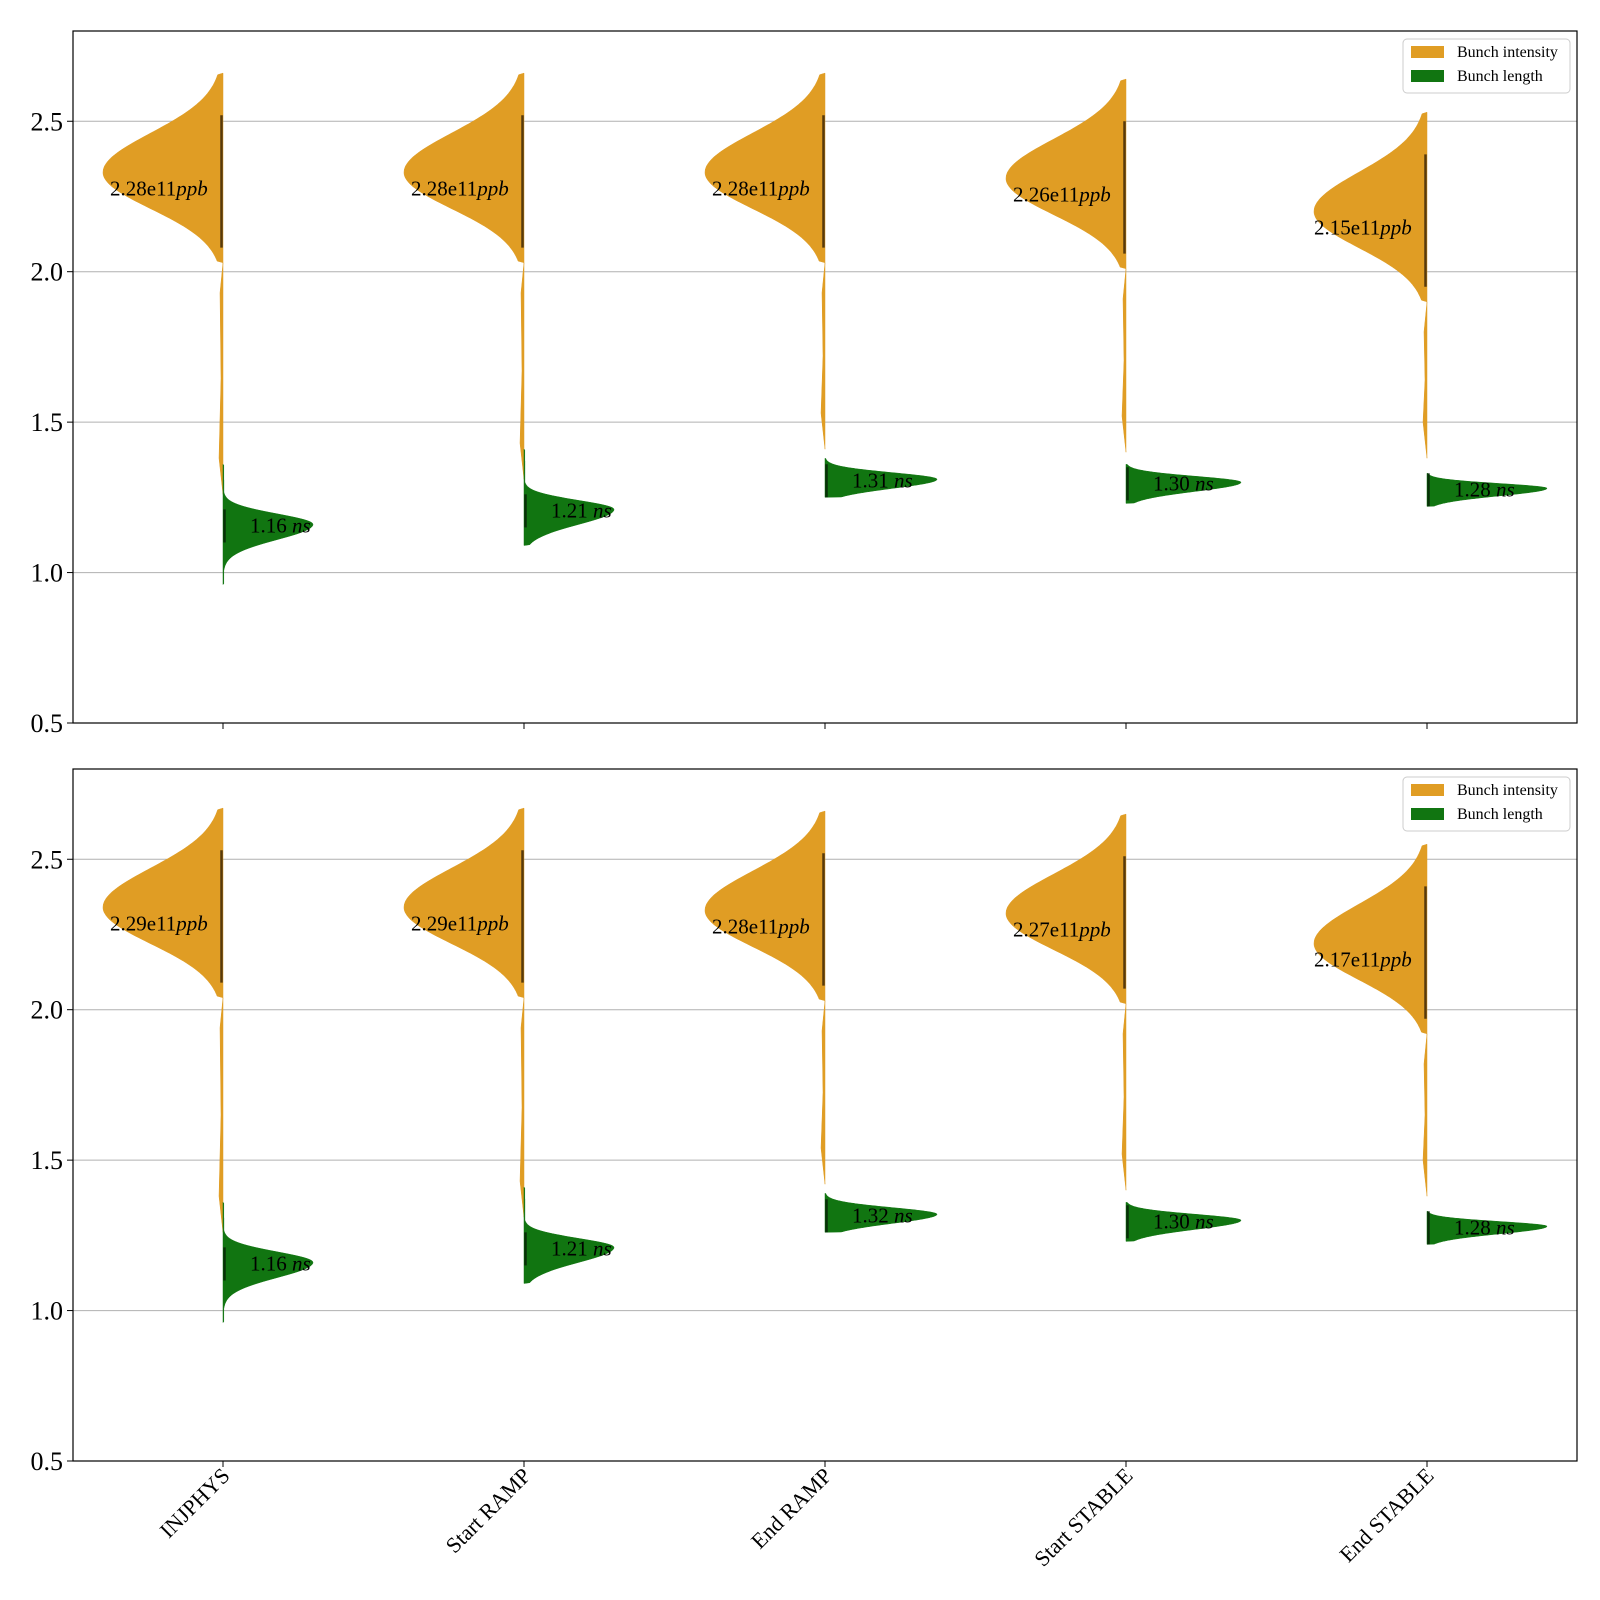  What do you see at coordinates (1386, 1515) in the screenshot?
I see `x-category-label: End STABLE` at bounding box center [1386, 1515].